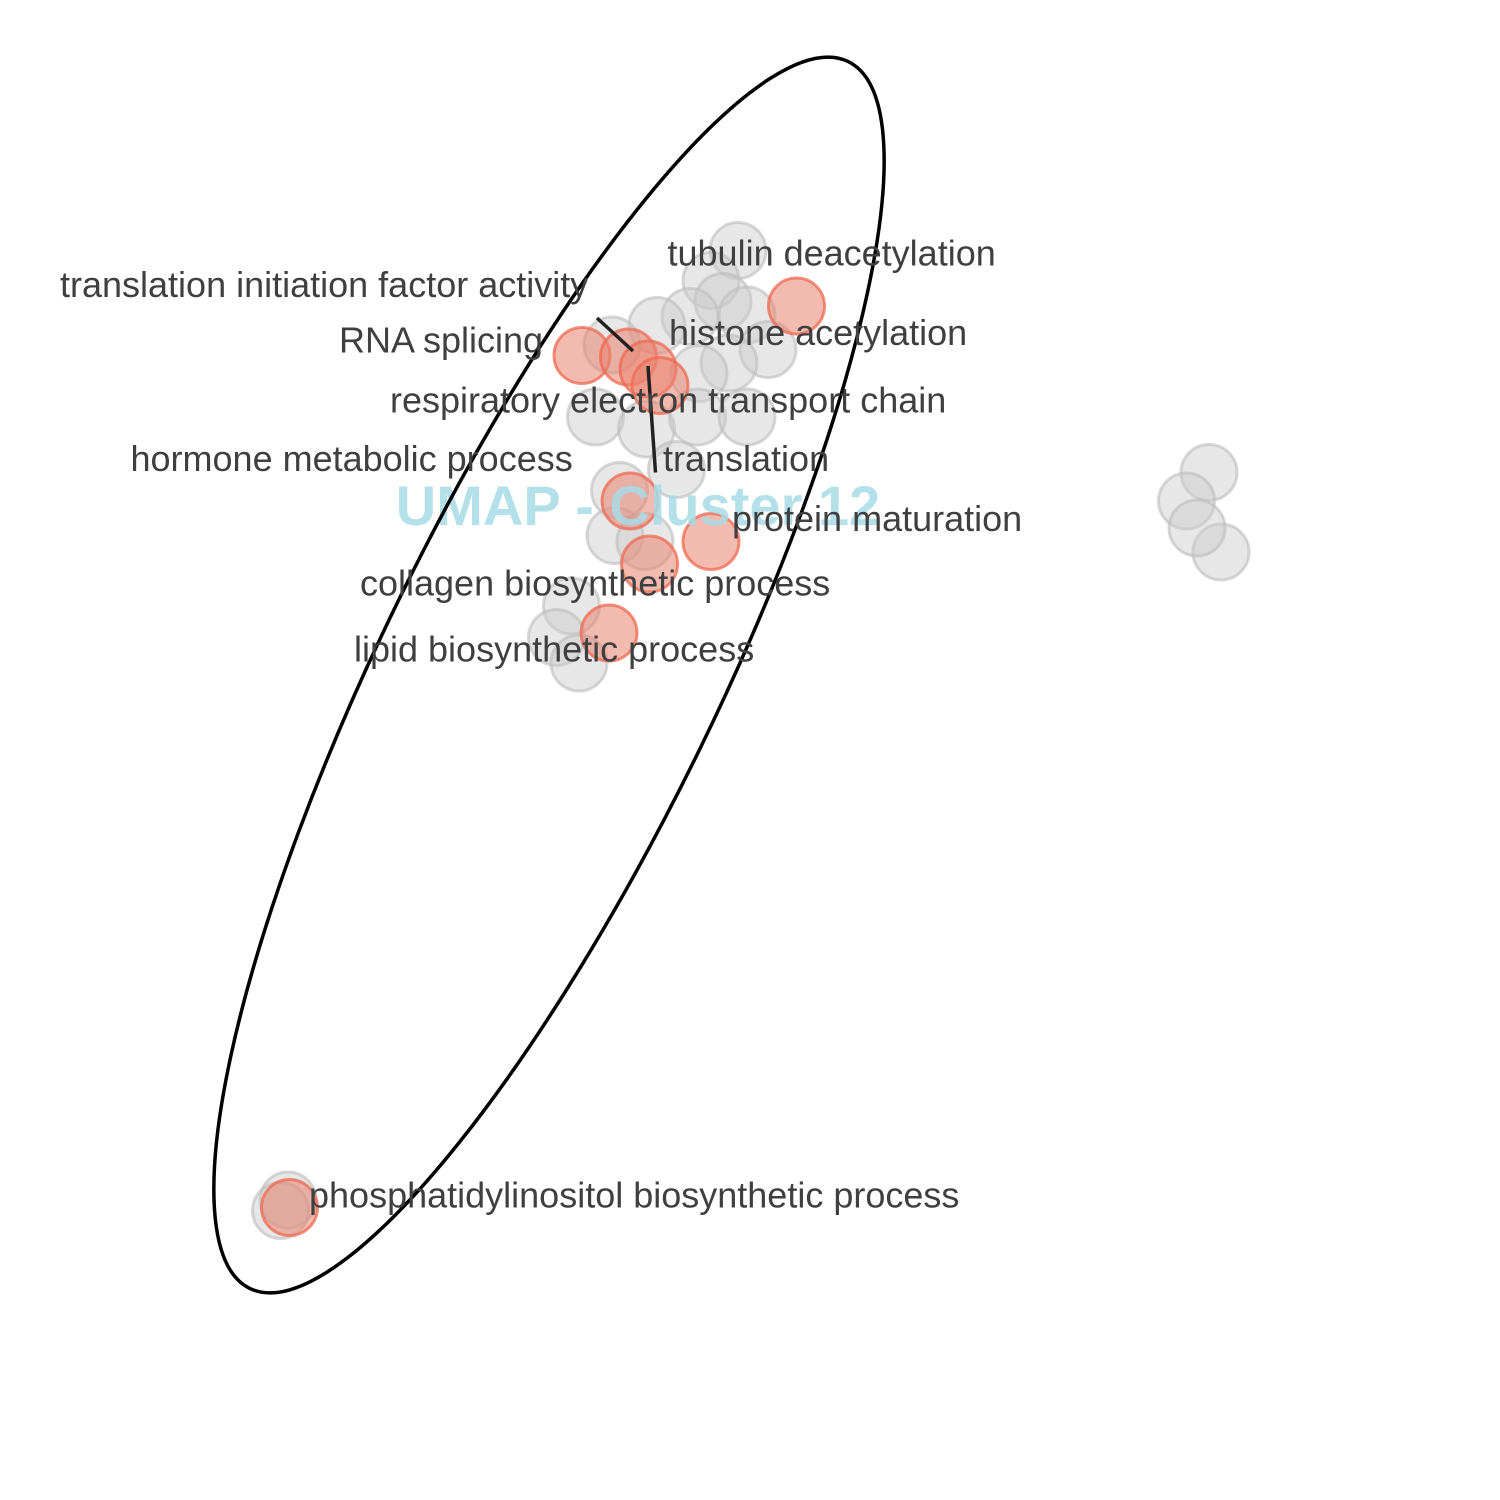 Image resolution: width=1500 pixels, height=1500 pixels. I want to click on cluster-title: UMAP - Cluster 12, so click(638, 505).